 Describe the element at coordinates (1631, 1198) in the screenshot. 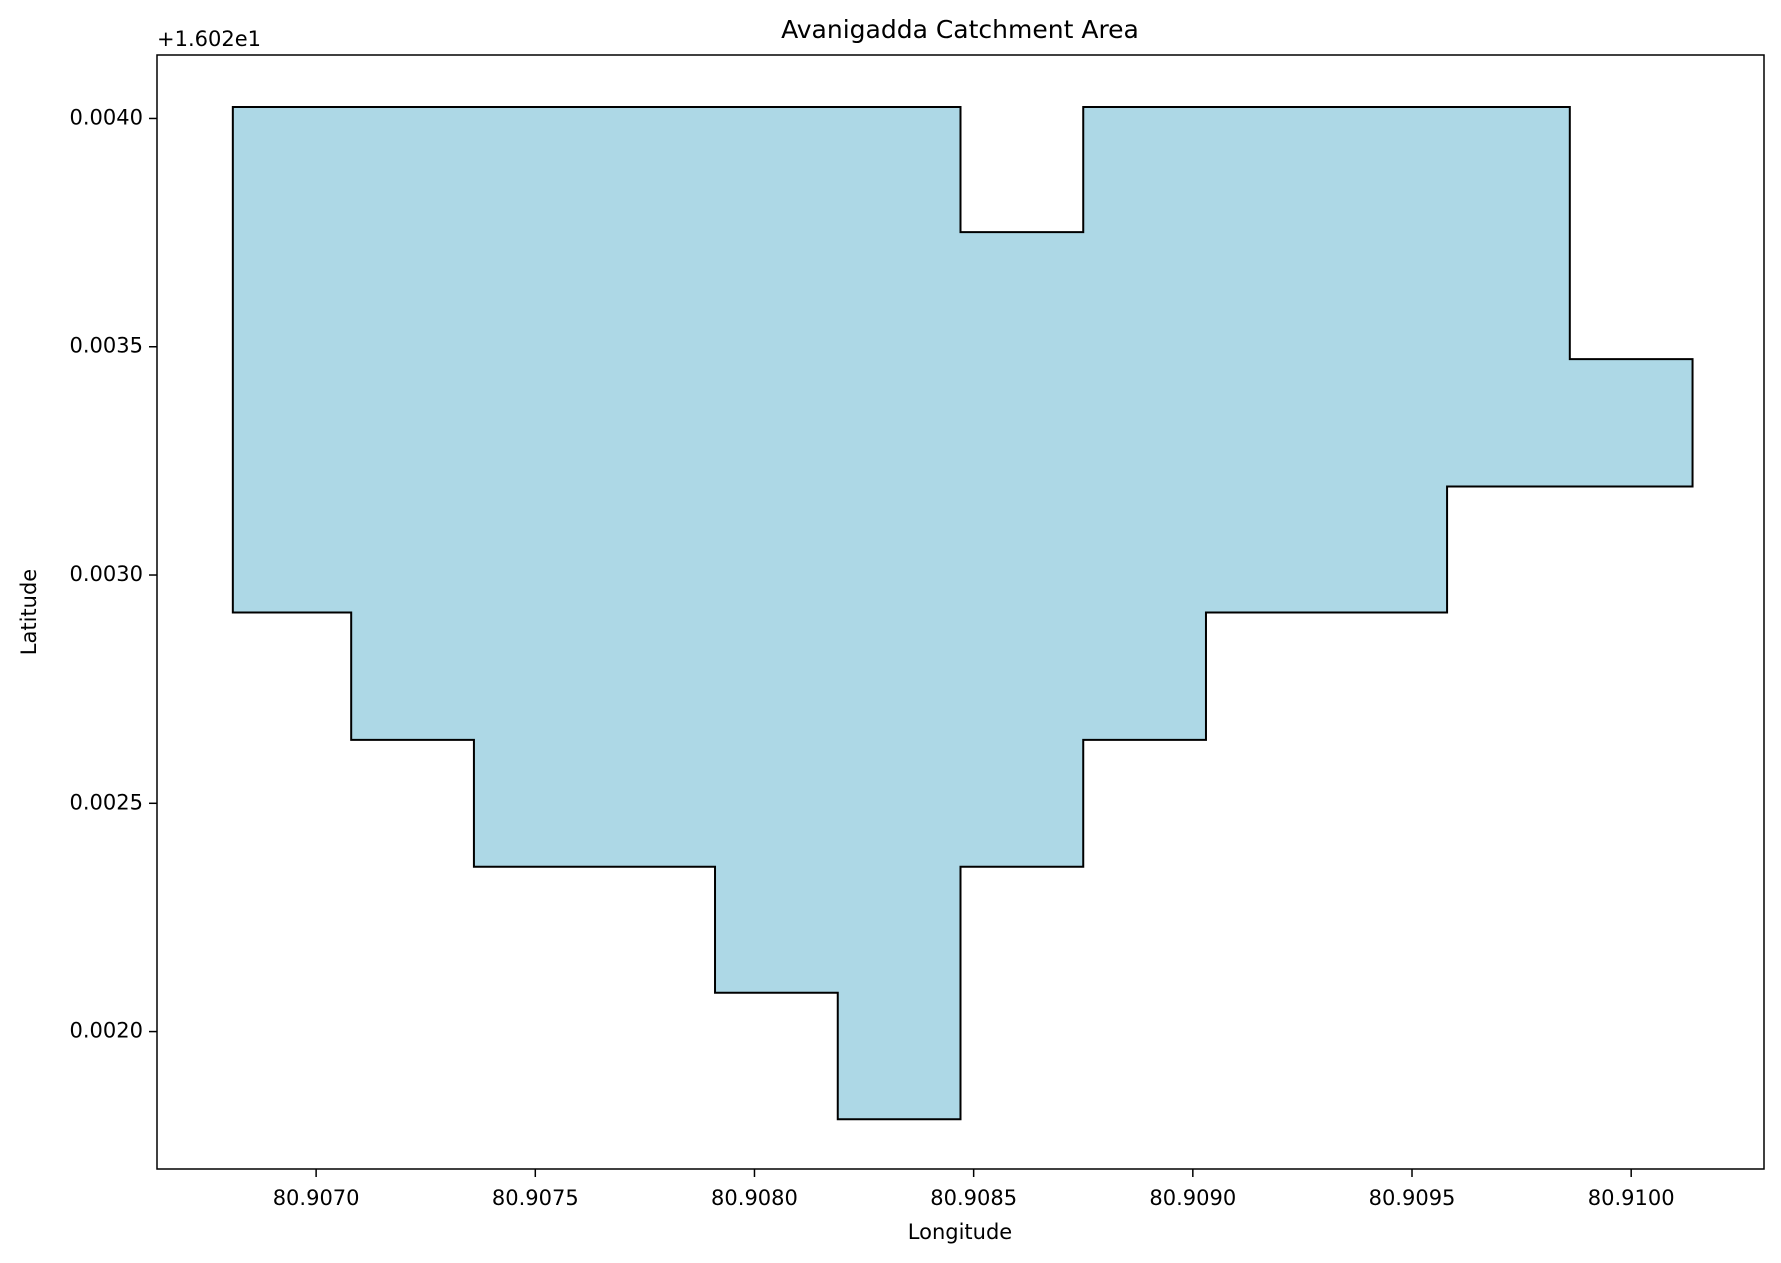

I see `x-tick-label: 80.9100` at that location.